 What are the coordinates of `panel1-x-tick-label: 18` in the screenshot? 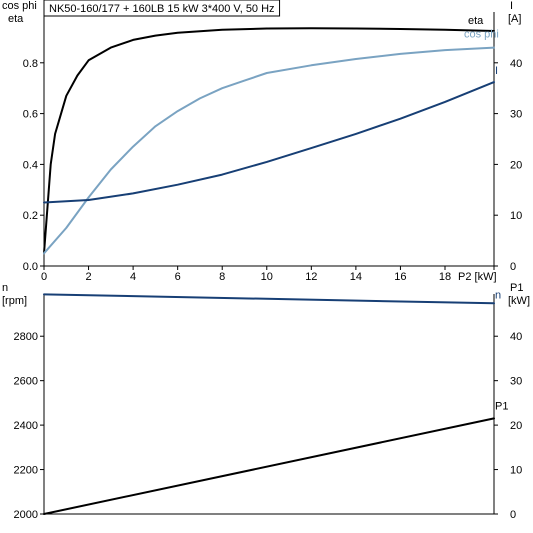 It's located at (445, 277).